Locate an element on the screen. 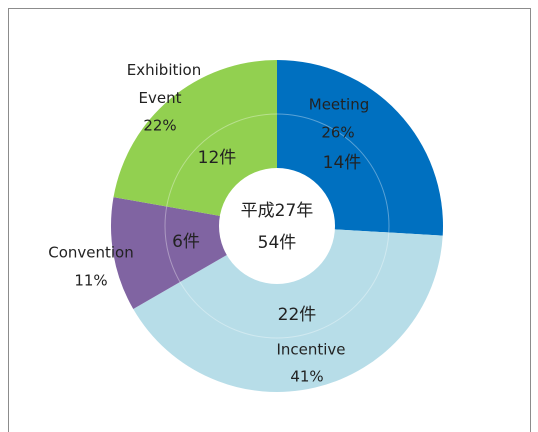  category-label: Meeting is located at coordinates (339, 105).